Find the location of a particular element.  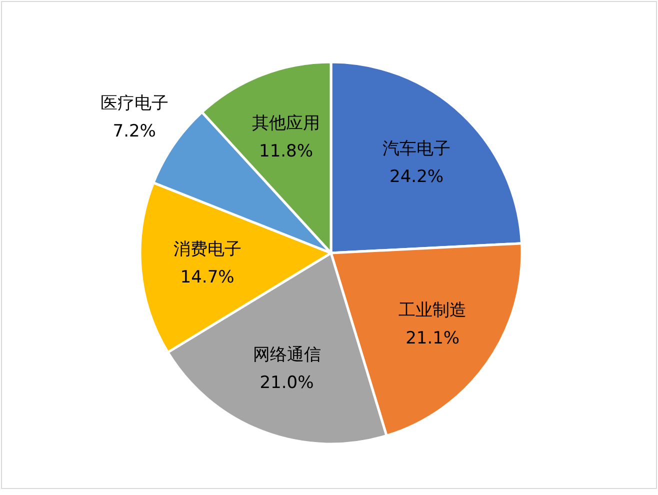

slice-label: 消费电子 is located at coordinates (207, 250).